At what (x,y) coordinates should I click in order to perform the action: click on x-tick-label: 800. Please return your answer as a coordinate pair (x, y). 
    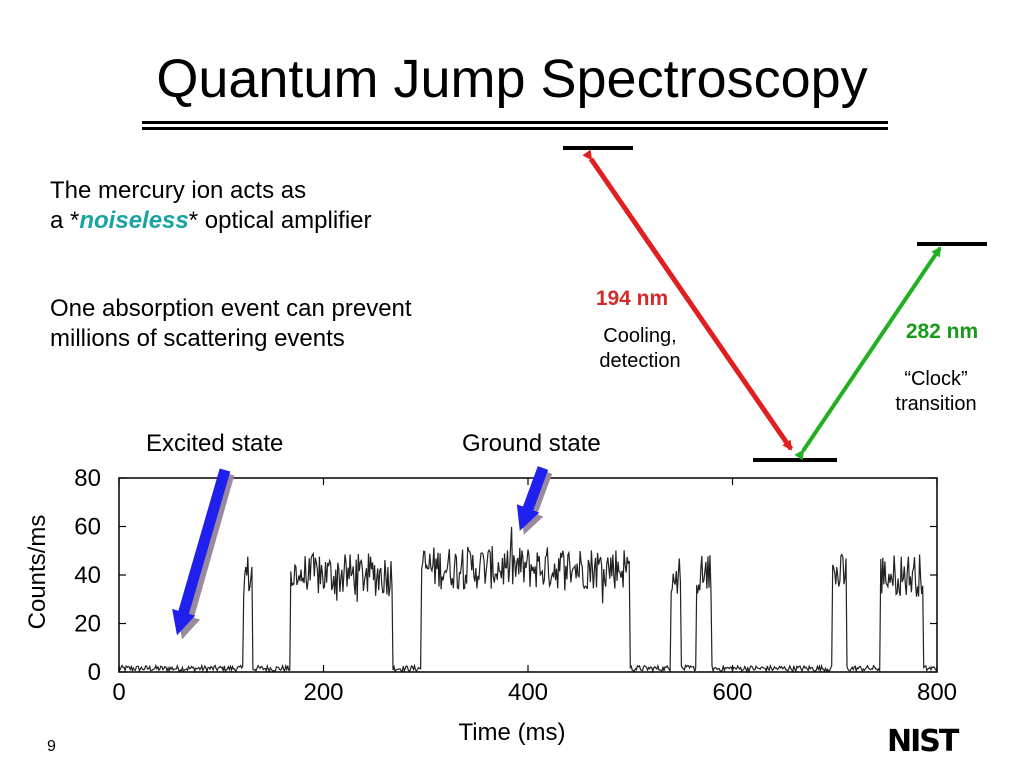
    Looking at the image, I should click on (937, 692).